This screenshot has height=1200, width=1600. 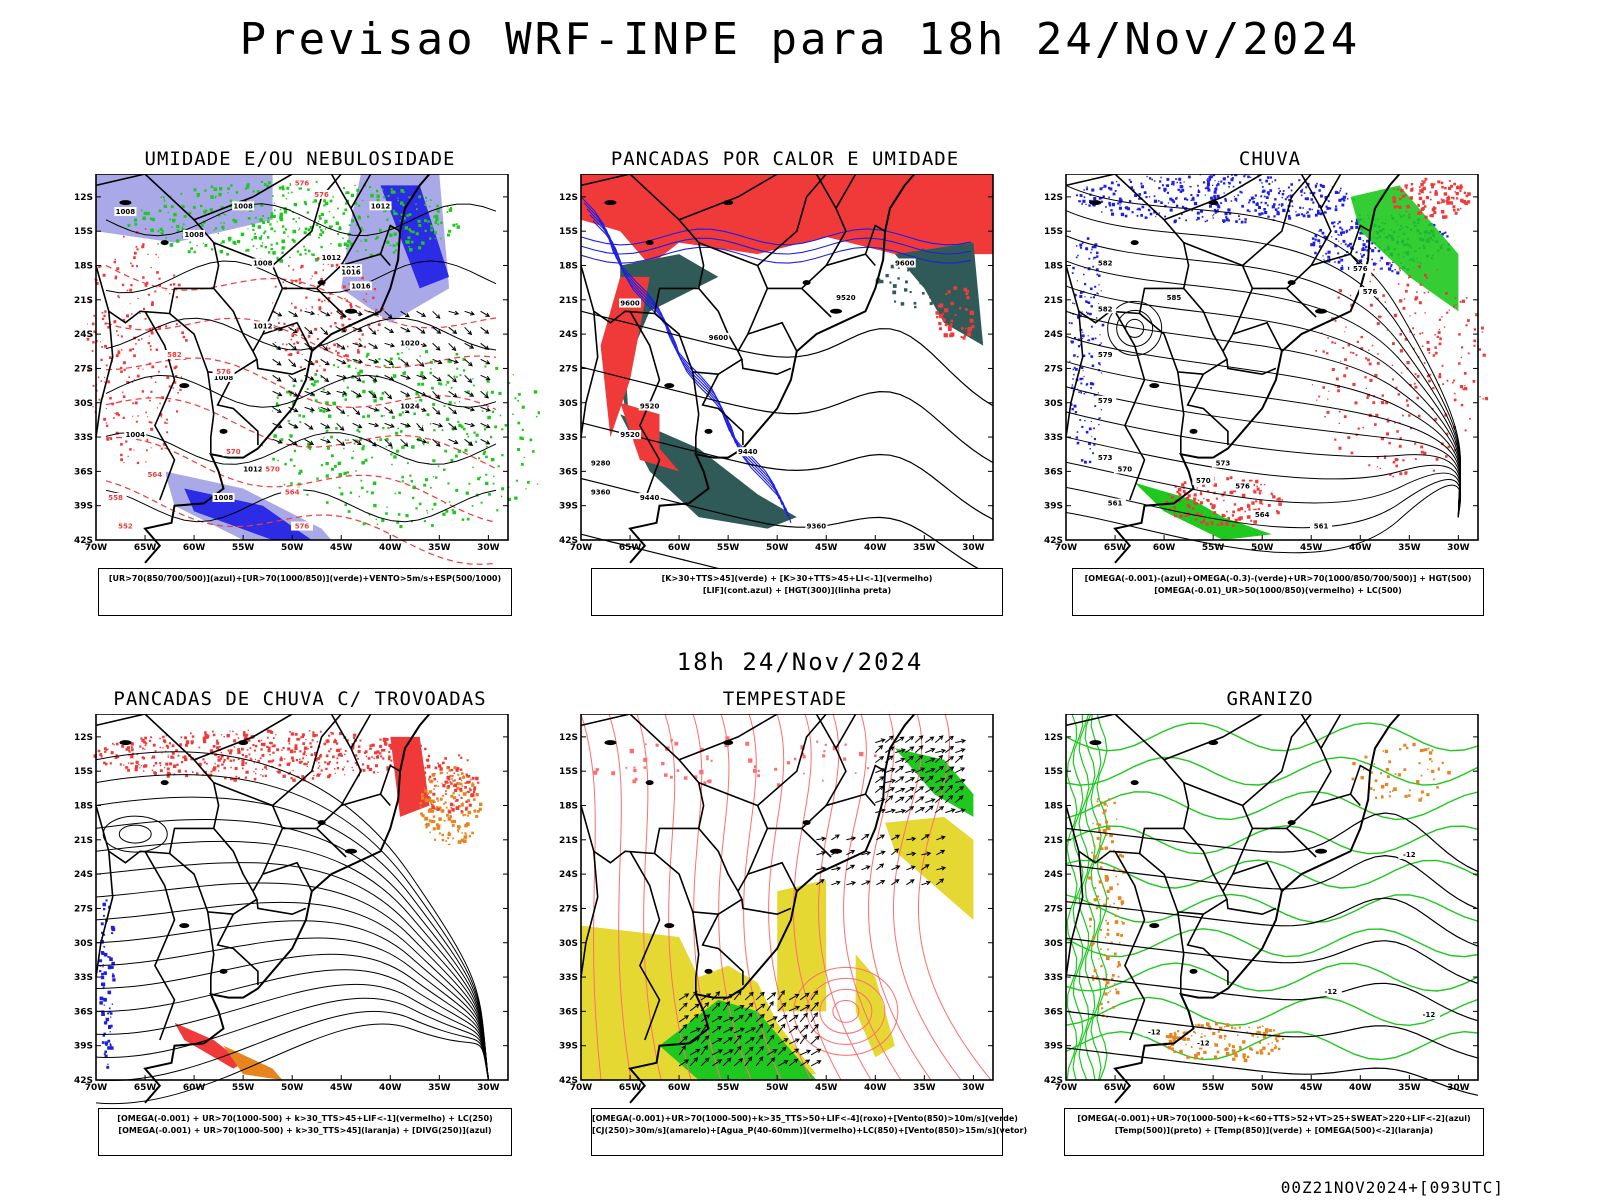 I want to click on lat-label: 15S, so click(x=568, y=772).